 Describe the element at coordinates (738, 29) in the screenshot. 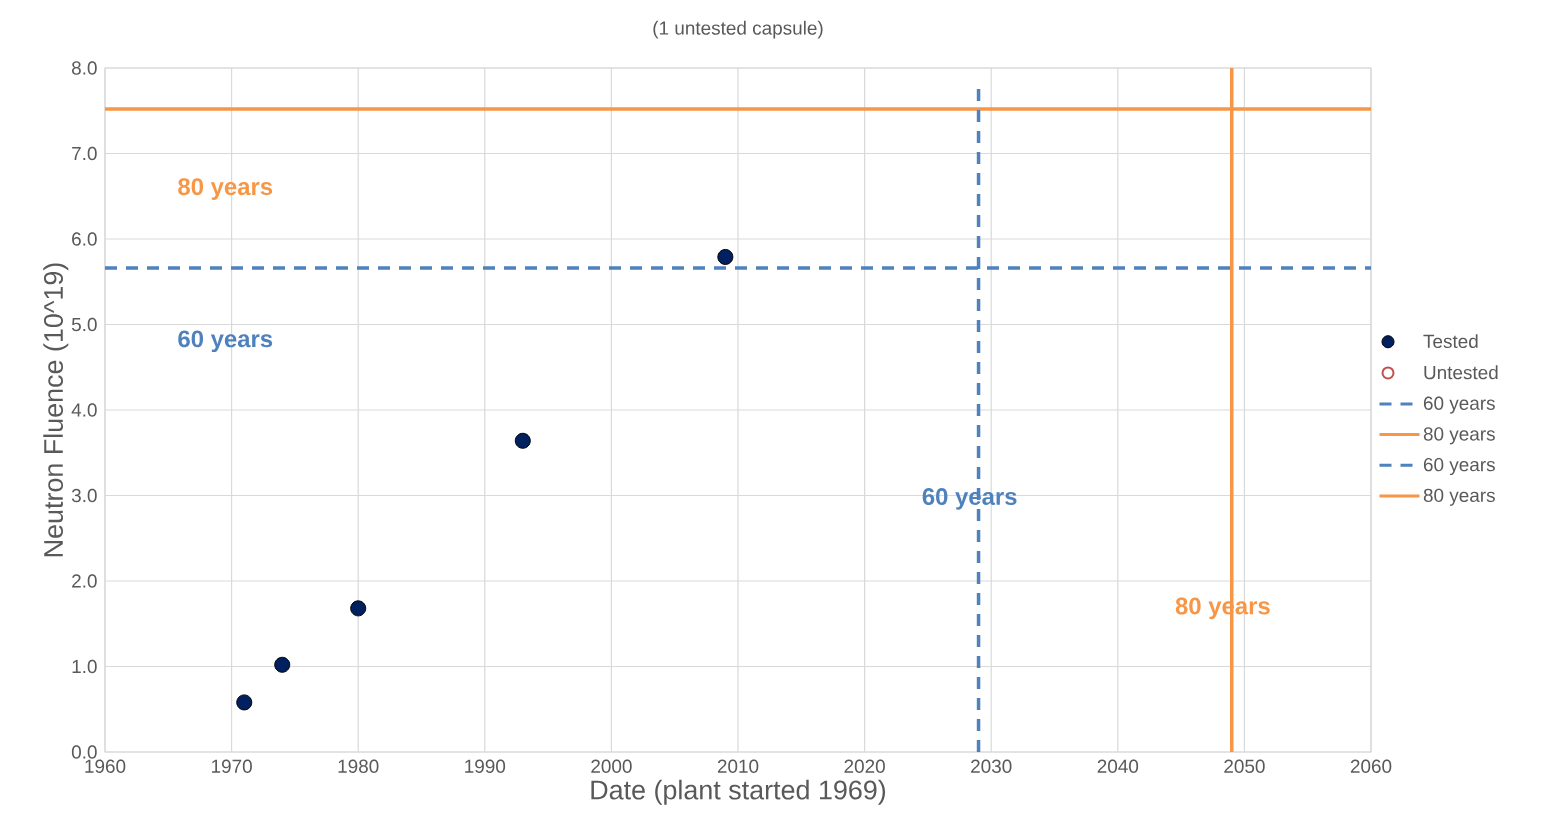

I see `chart-title: (1 untested capsule)` at that location.